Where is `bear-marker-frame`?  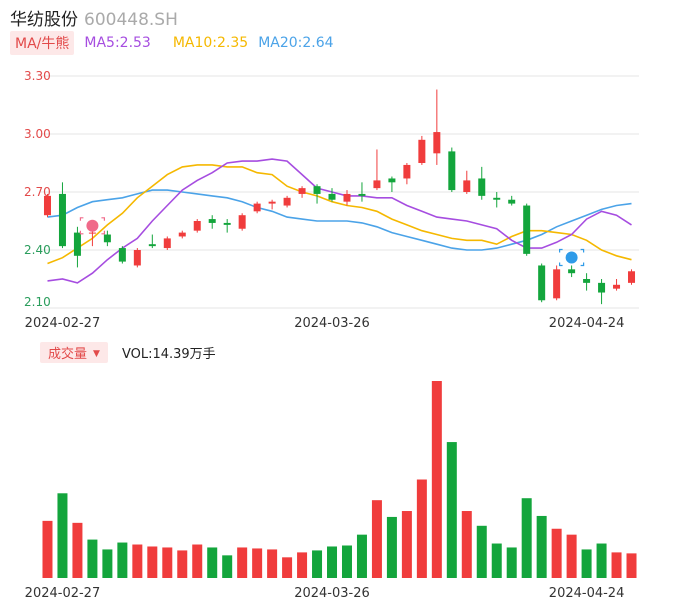
bear-marker-frame is located at coordinates (572, 257).